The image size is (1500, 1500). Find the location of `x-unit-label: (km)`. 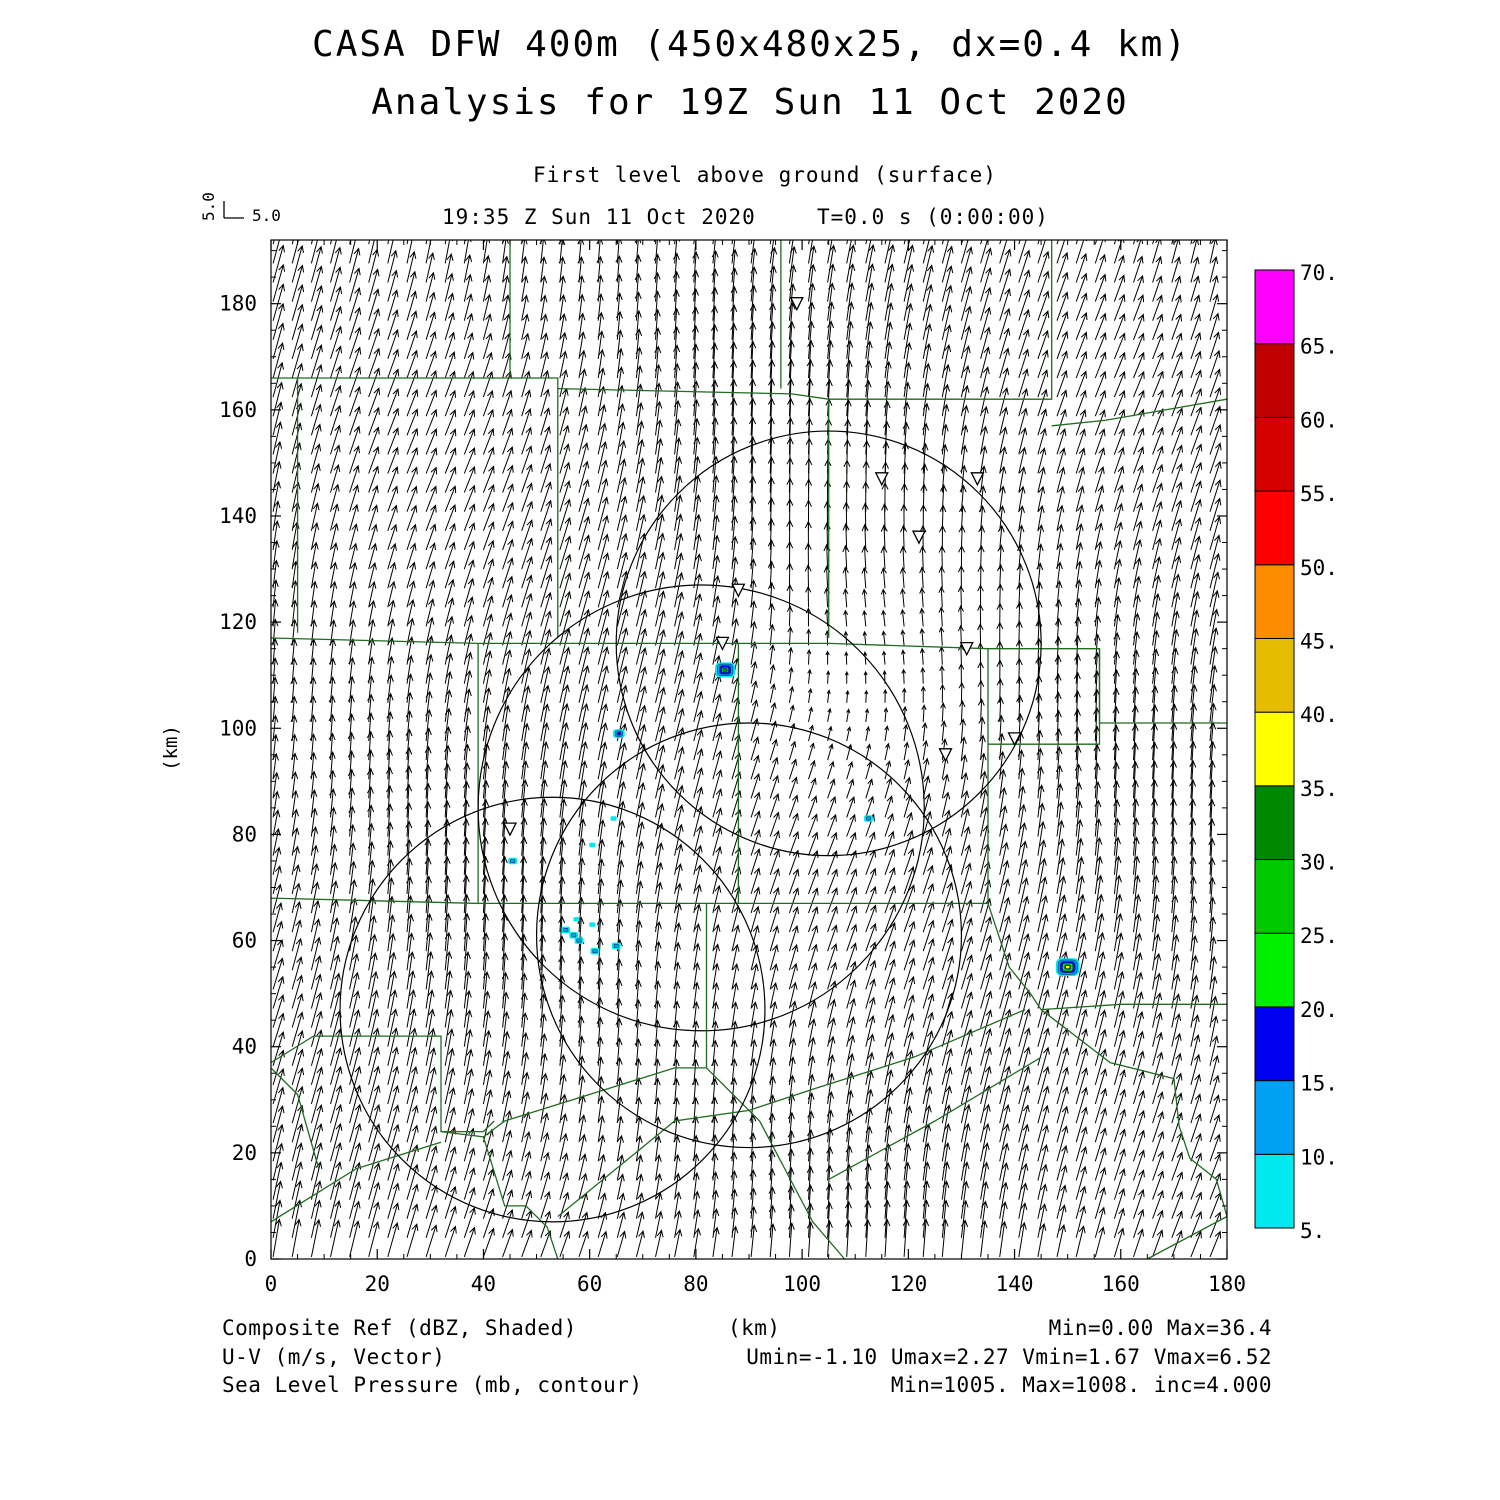

x-unit-label: (km) is located at coordinates (754, 1328).